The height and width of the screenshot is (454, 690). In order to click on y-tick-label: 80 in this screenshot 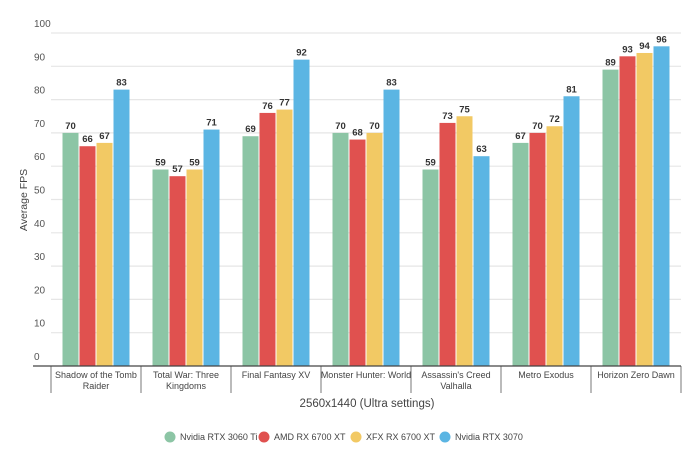, I will do `click(40, 91)`.